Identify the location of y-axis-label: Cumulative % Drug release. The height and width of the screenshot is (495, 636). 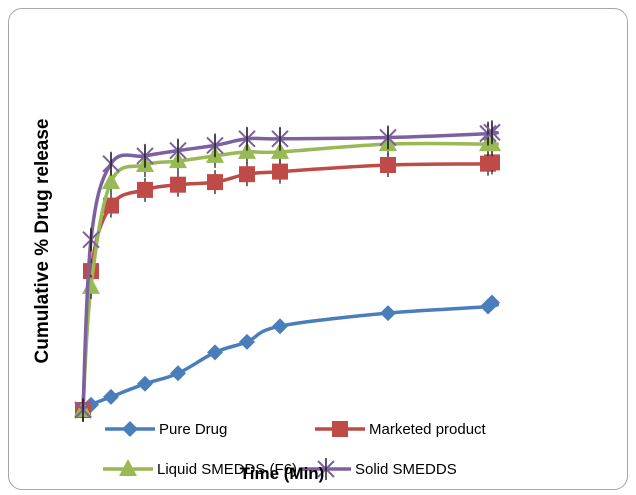
(42, 241).